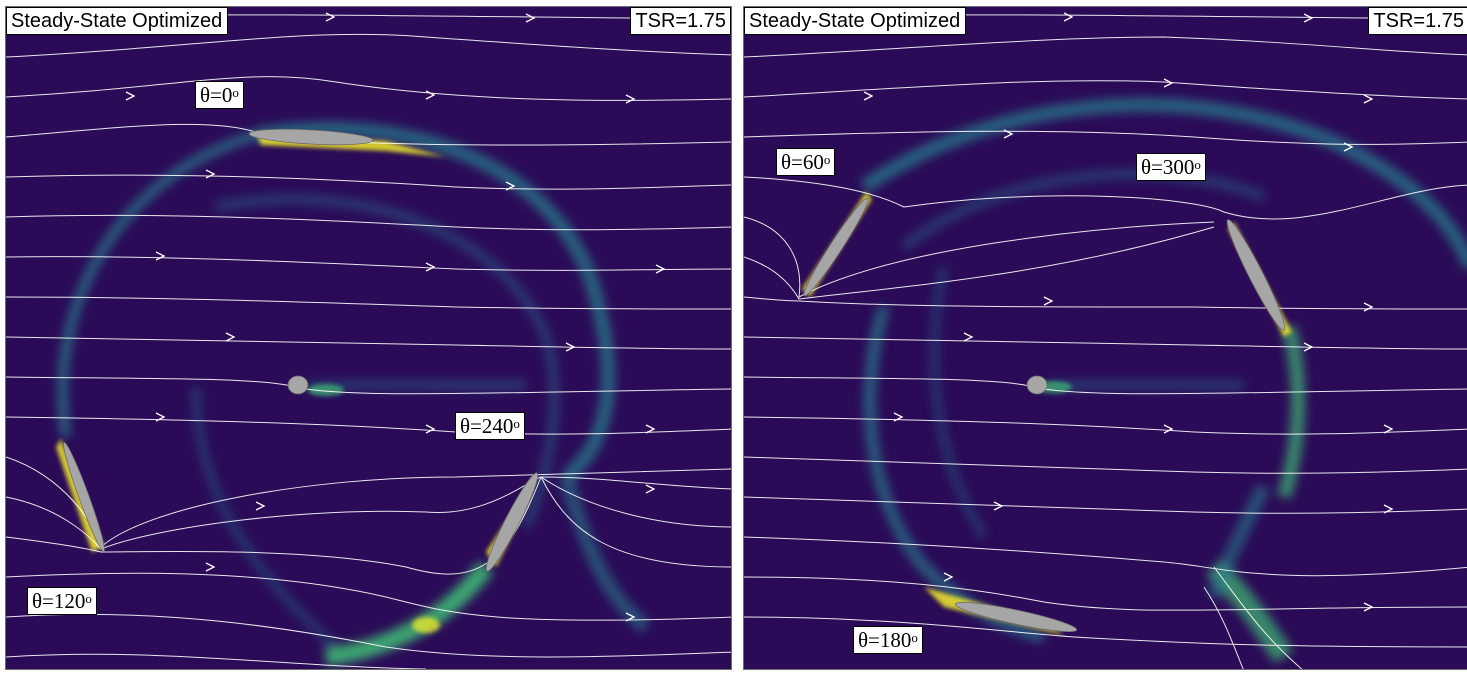 The image size is (1467, 675). What do you see at coordinates (1171, 167) in the screenshot?
I see `theta-label-300: θ=300o` at bounding box center [1171, 167].